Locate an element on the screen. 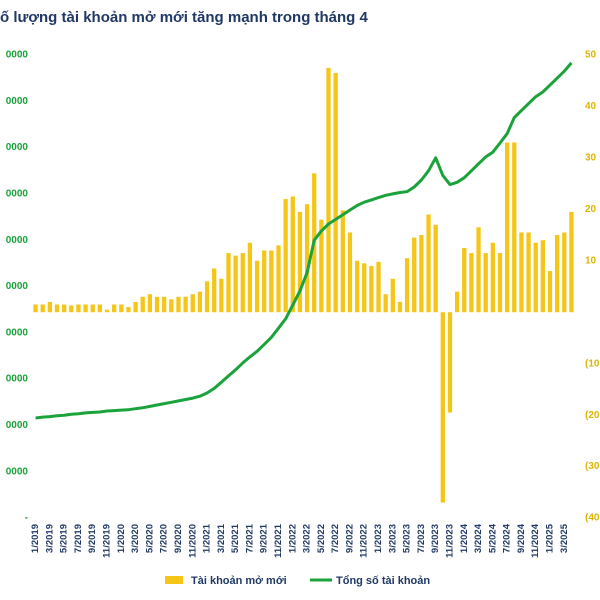 Image resolution: width=600 pixels, height=600 pixels. x-tick-label: 1/2025 is located at coordinates (550, 538).